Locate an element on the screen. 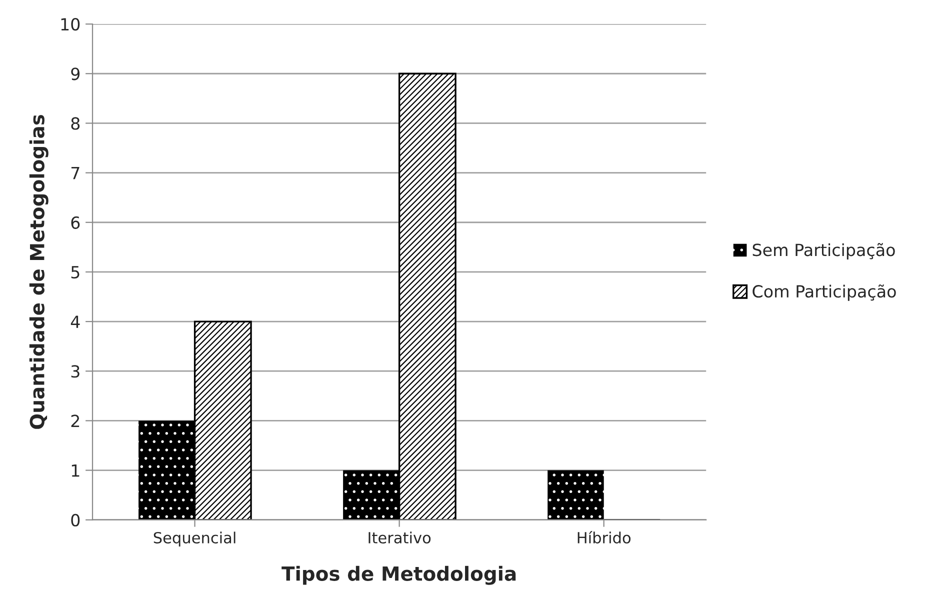 The height and width of the screenshot is (601, 944). x-tick-label: Sequencial is located at coordinates (195, 539).